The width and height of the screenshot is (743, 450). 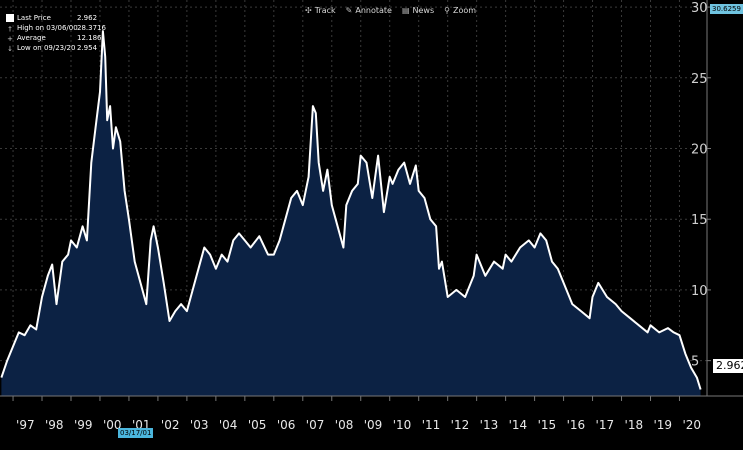 What do you see at coordinates (286, 425) in the screenshot?
I see `x-tick-label: '06` at bounding box center [286, 425].